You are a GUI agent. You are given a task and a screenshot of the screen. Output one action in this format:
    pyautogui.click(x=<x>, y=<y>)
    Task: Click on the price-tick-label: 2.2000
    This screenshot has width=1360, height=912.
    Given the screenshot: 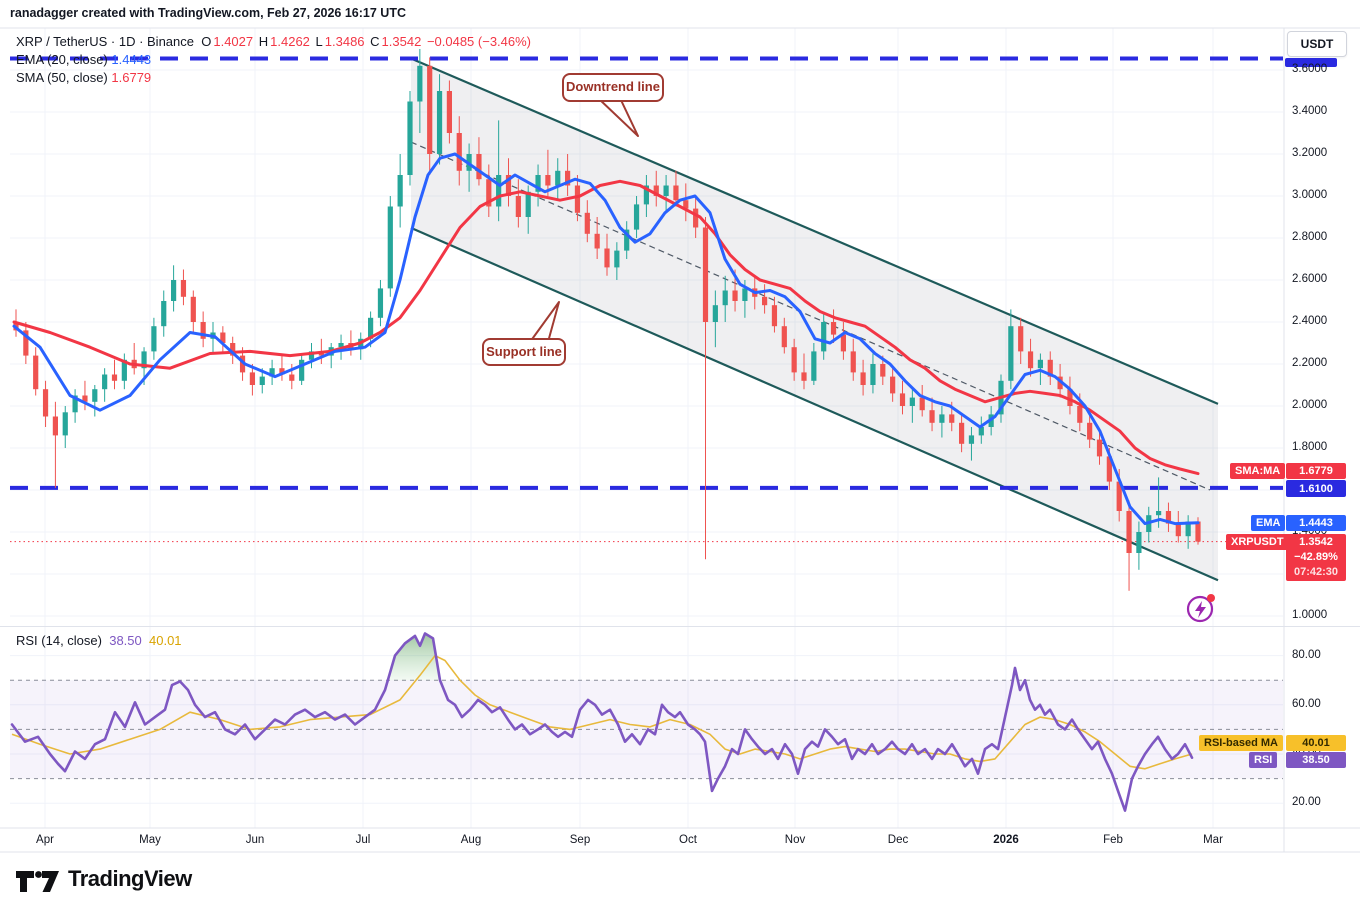 What is the action you would take?
    pyautogui.click(x=1310, y=363)
    